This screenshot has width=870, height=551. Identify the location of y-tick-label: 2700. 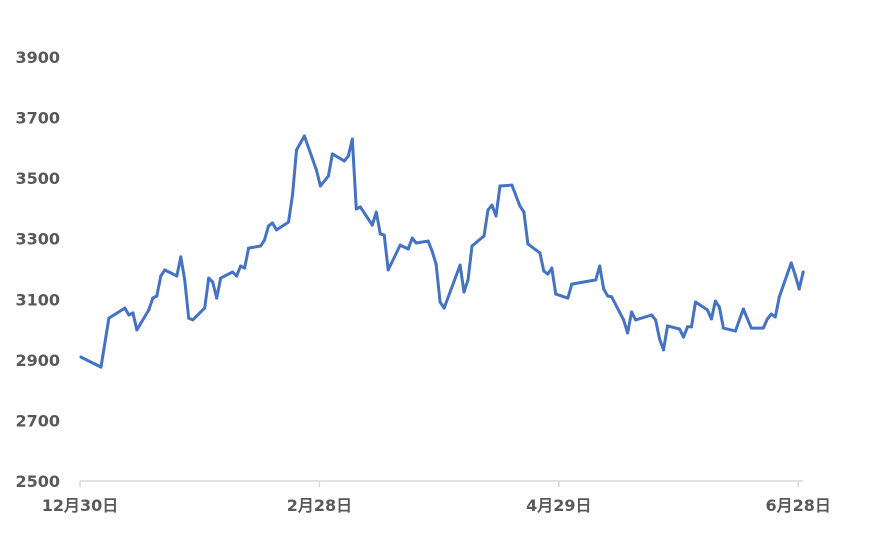
(37, 420).